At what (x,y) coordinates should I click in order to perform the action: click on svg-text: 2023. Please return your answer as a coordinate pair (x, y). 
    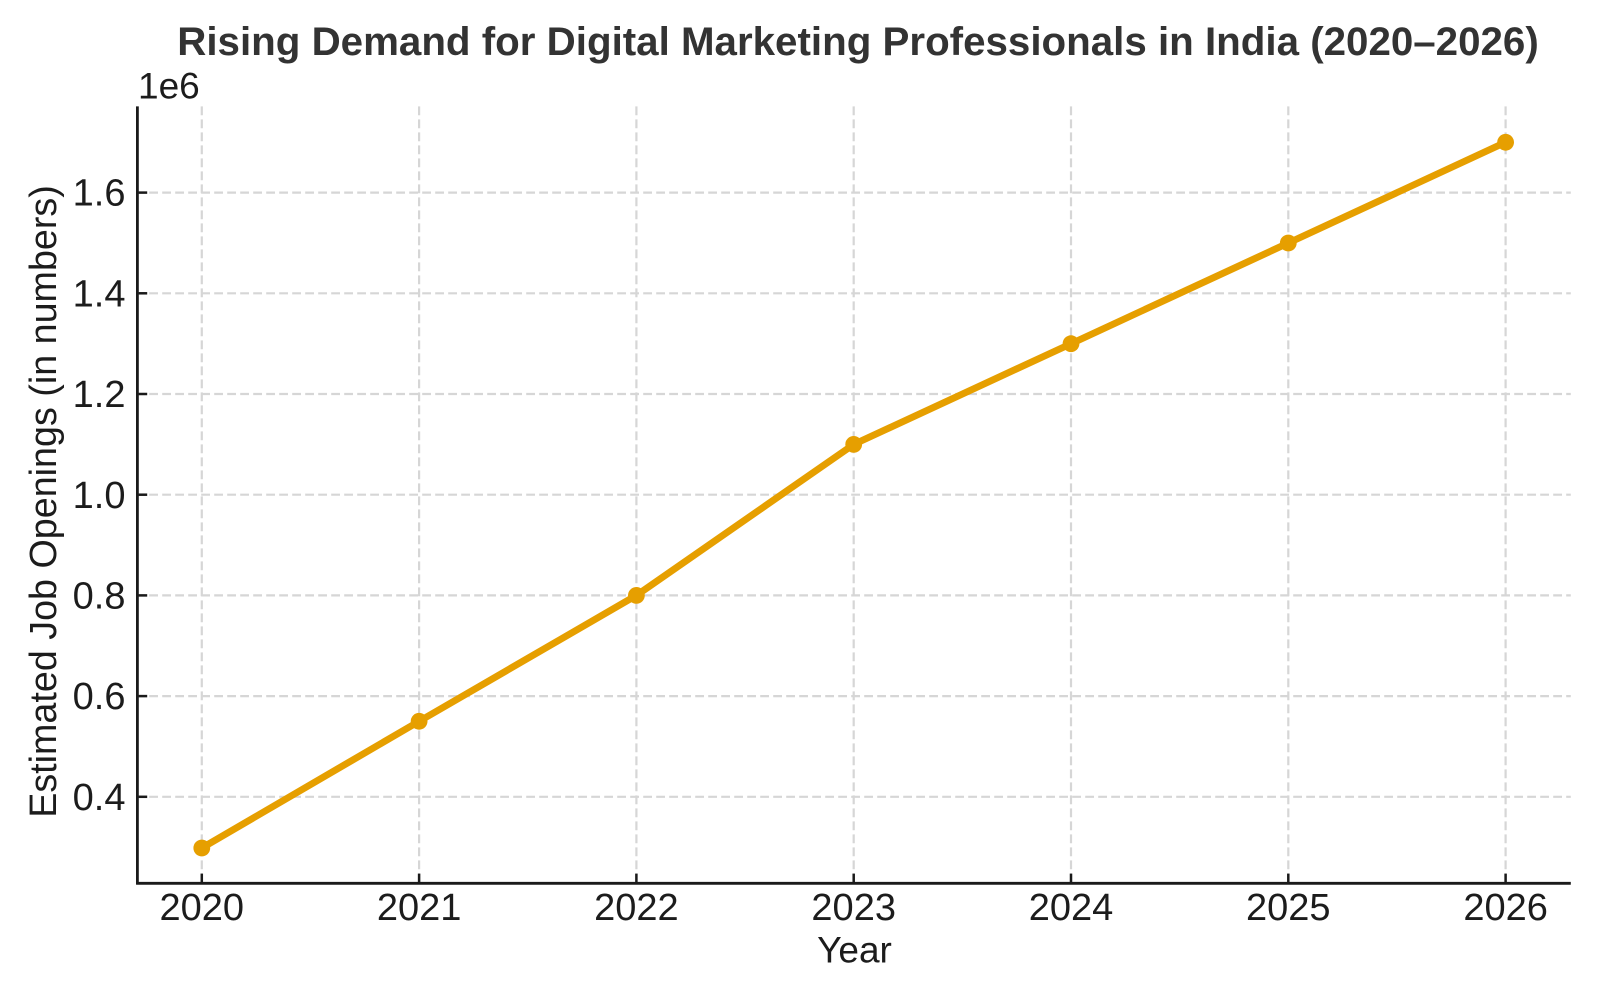
    Looking at the image, I should click on (853, 908).